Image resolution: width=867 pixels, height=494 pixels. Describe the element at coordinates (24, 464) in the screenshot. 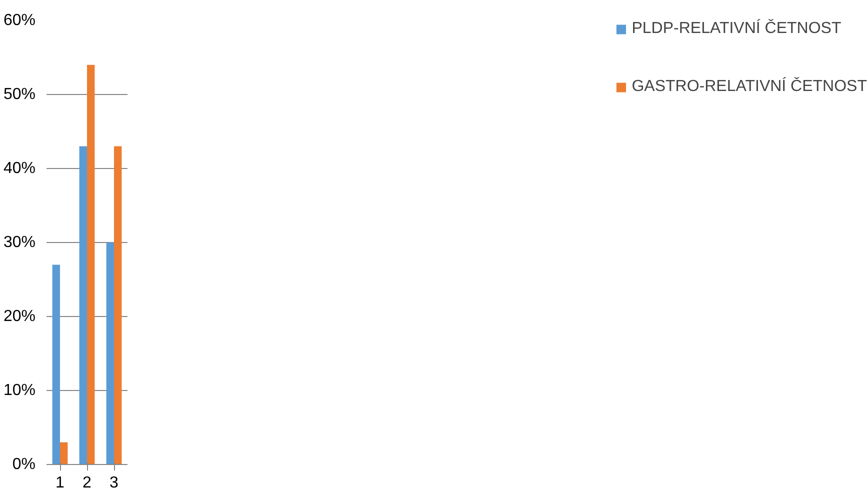

I see `y-tick-label: 0%` at that location.